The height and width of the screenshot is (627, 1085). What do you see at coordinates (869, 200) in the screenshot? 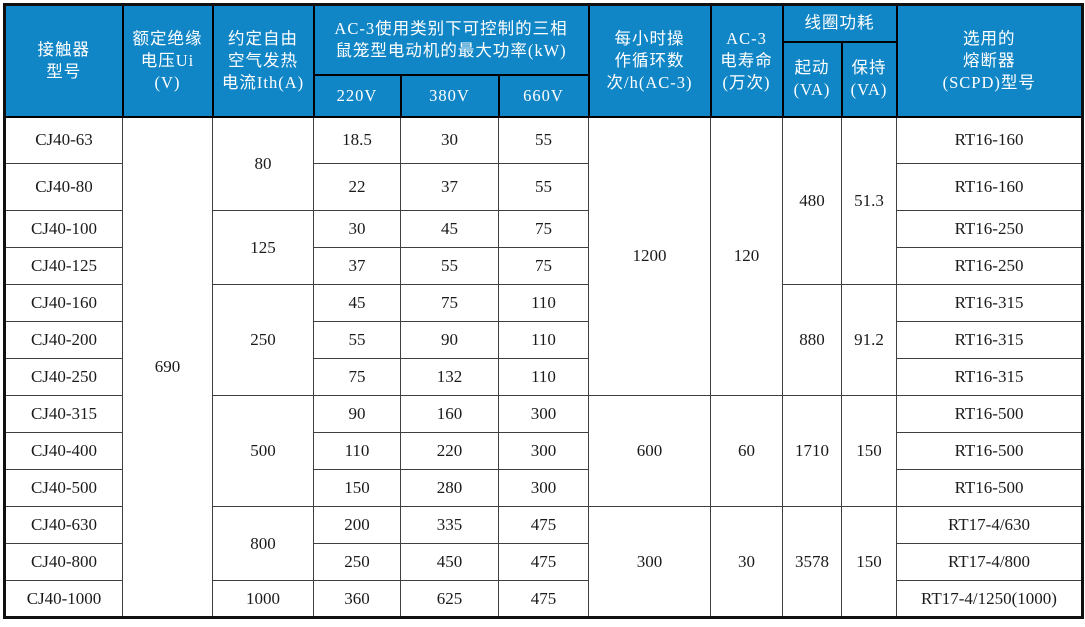
I see `cell-coil-hold: 51.3` at bounding box center [869, 200].